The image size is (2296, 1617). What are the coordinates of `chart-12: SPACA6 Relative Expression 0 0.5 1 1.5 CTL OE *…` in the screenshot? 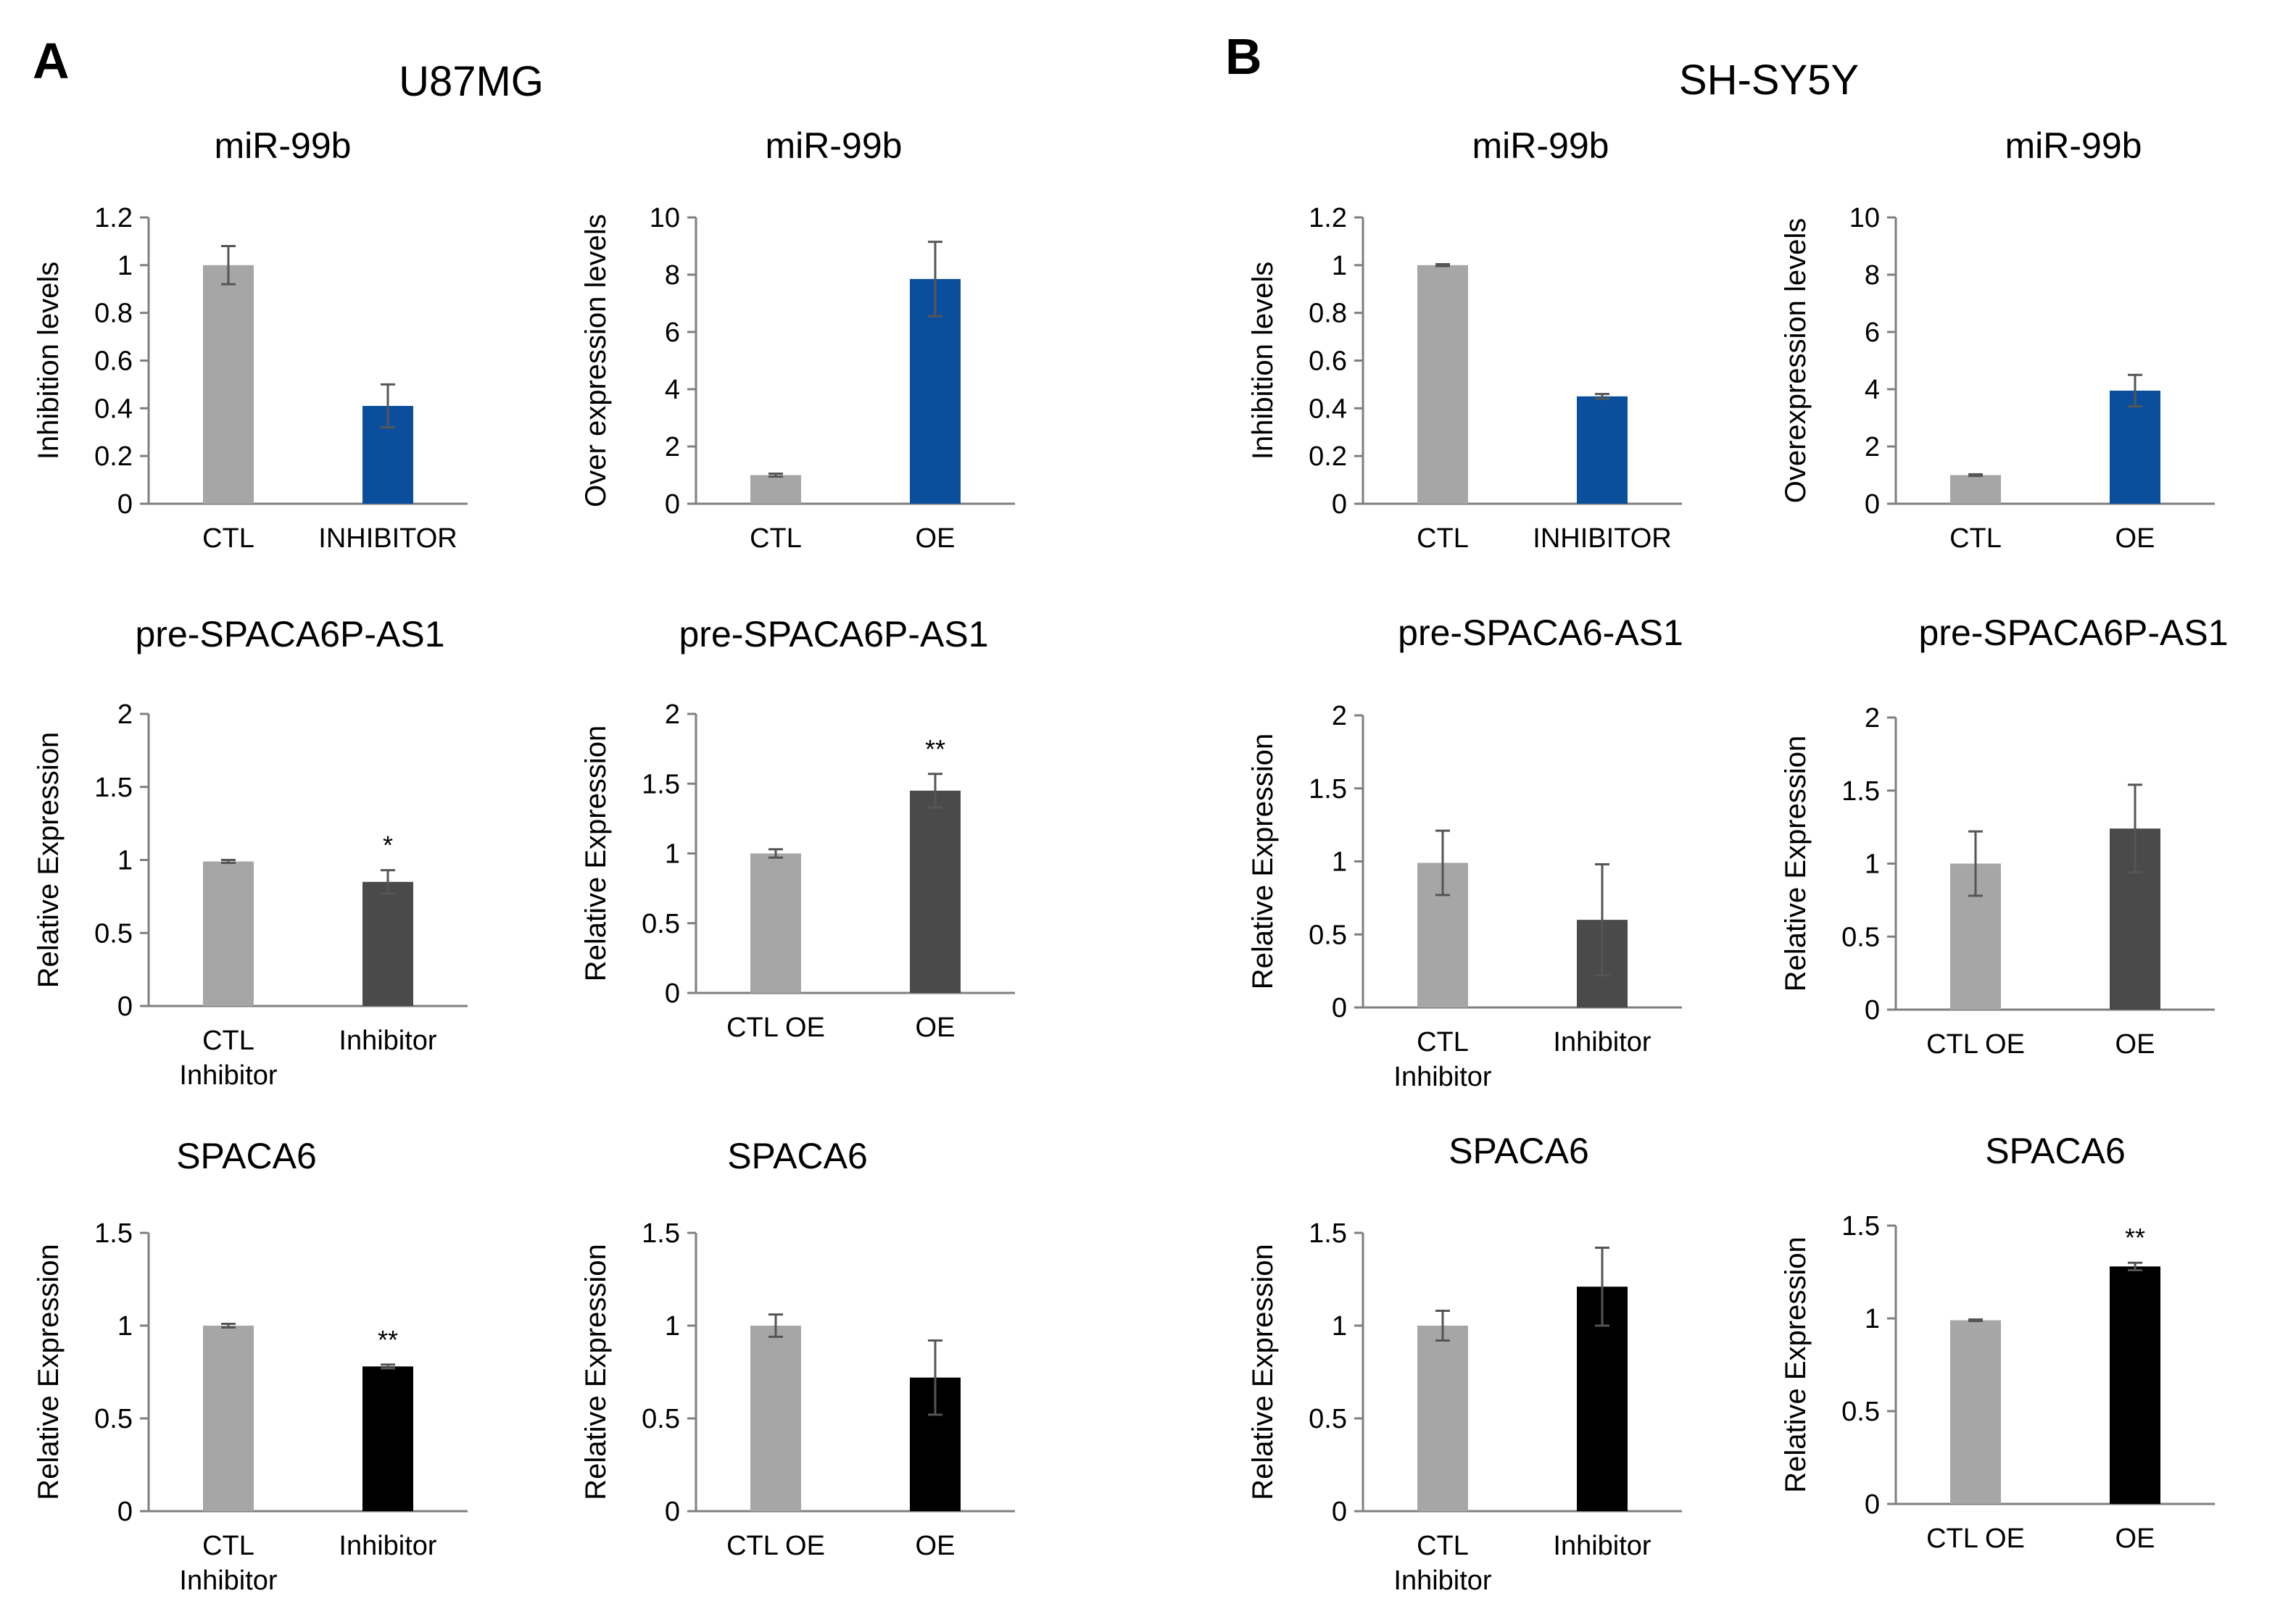 It's located at (1997, 1342).